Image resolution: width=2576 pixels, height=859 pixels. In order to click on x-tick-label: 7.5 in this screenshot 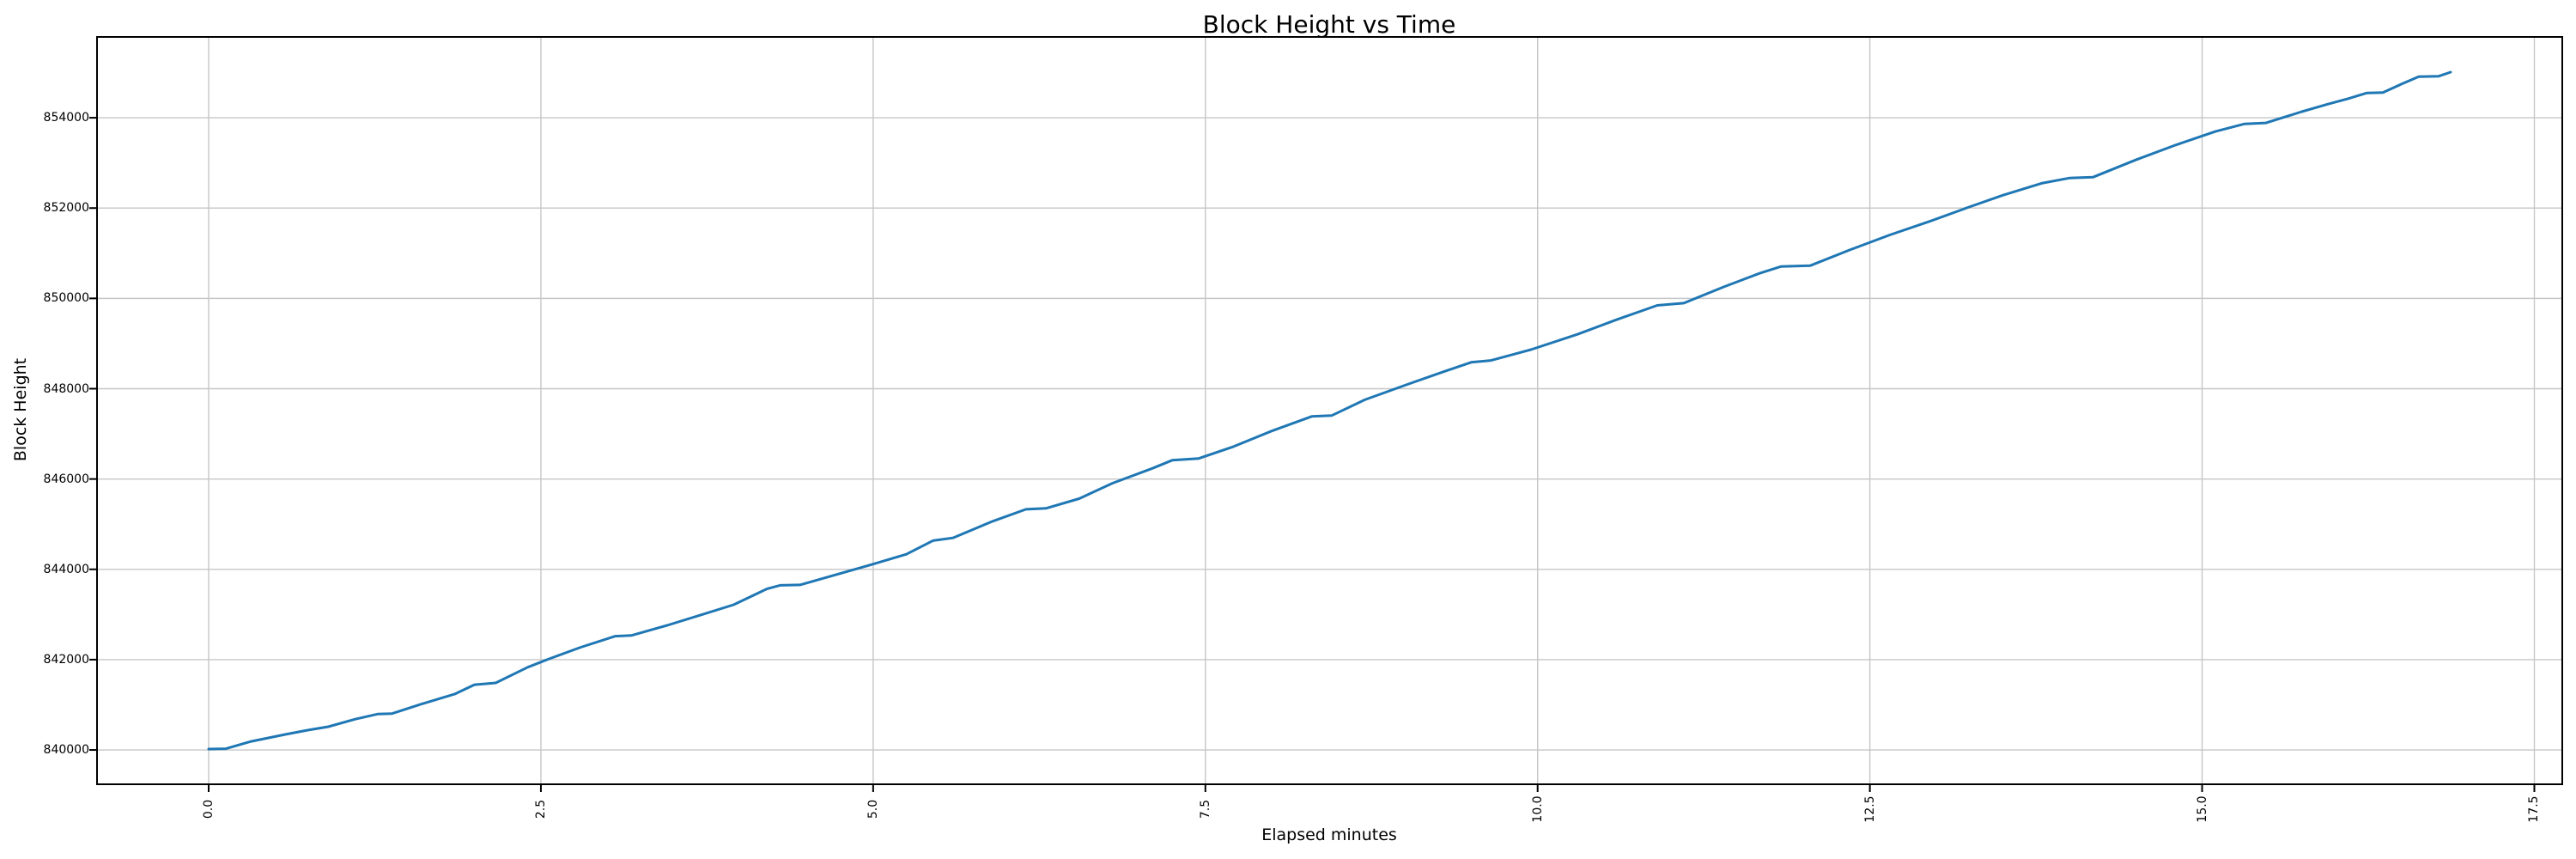, I will do `click(1205, 809)`.